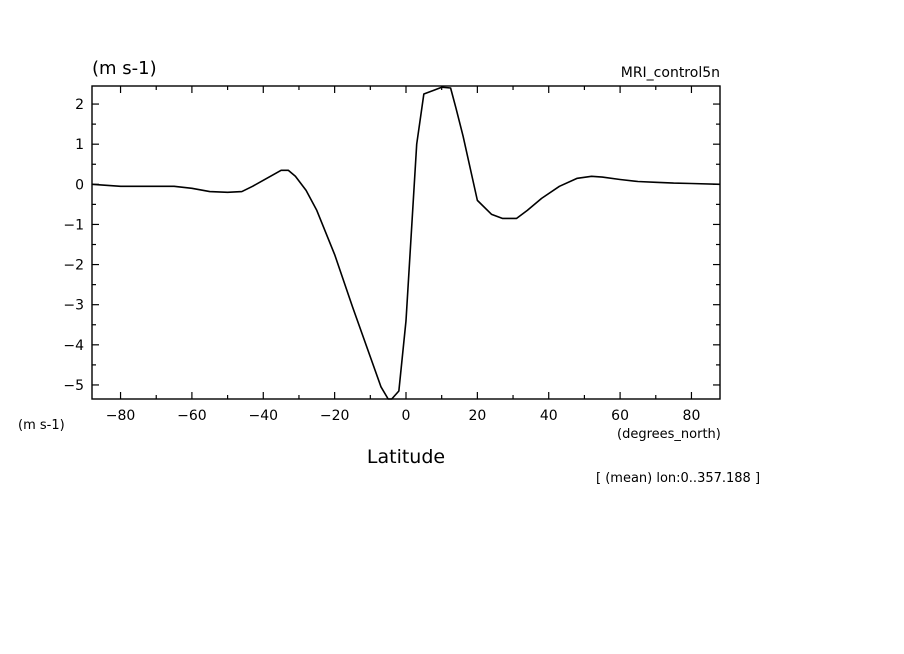 The image size is (904, 654). Describe the element at coordinates (620, 416) in the screenshot. I see `x-tick-label: 60` at that location.